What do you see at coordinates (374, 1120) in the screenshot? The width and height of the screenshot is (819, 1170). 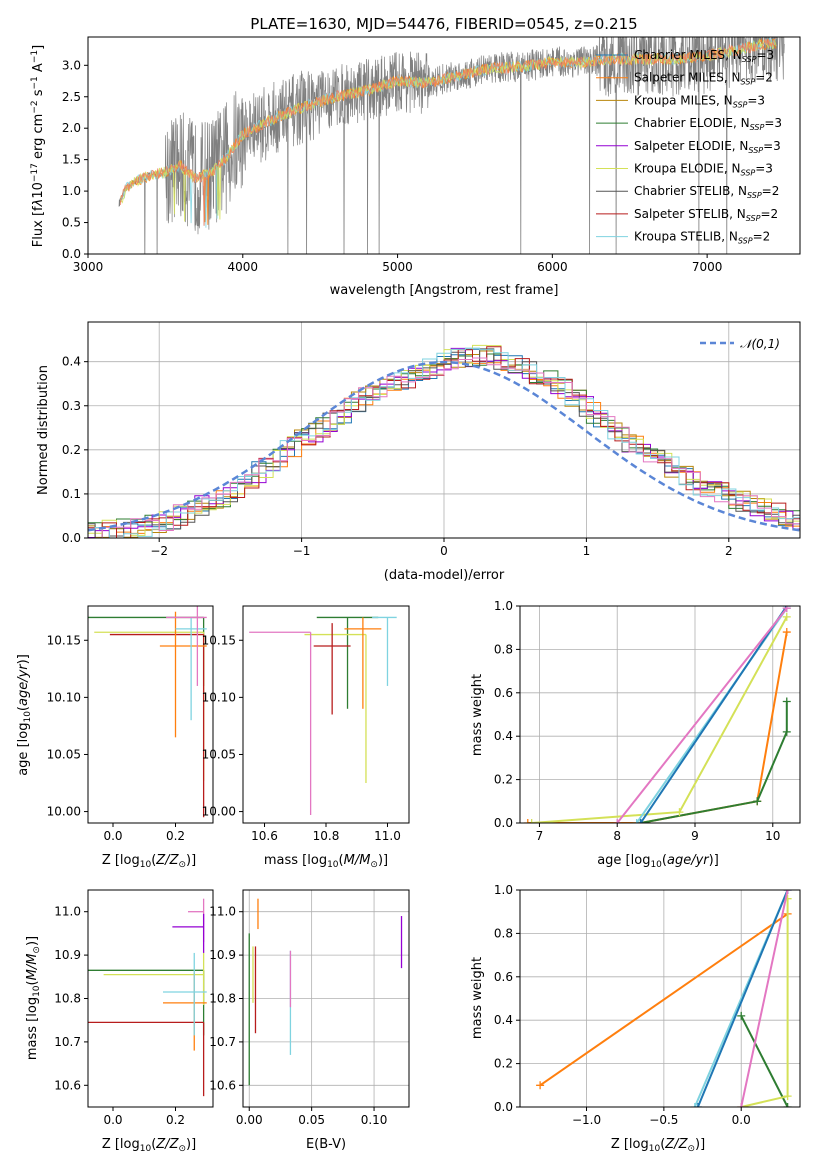 I see `x-tick-label: 0.10` at bounding box center [374, 1120].